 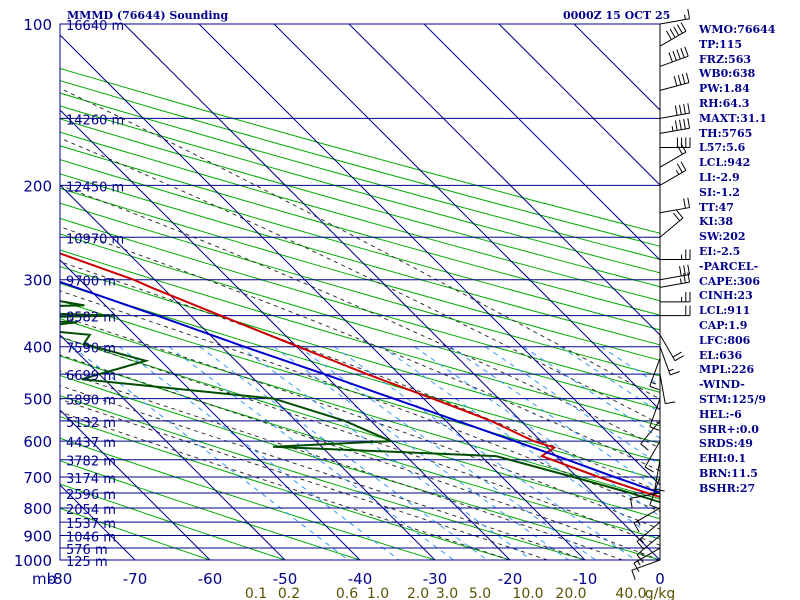 What do you see at coordinates (726, 444) in the screenshot?
I see `index-item: SRDS:49` at bounding box center [726, 444].